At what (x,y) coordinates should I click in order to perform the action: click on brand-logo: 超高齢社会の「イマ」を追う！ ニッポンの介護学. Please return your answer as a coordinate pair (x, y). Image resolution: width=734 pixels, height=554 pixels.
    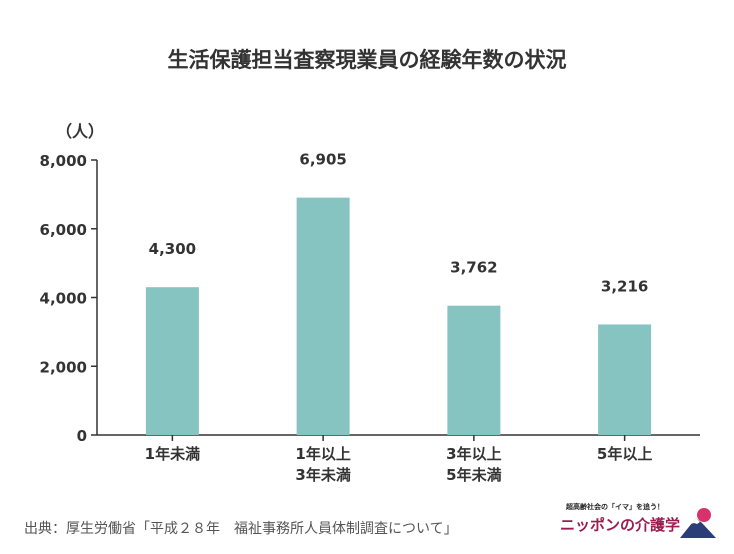
    Looking at the image, I should click on (644, 523).